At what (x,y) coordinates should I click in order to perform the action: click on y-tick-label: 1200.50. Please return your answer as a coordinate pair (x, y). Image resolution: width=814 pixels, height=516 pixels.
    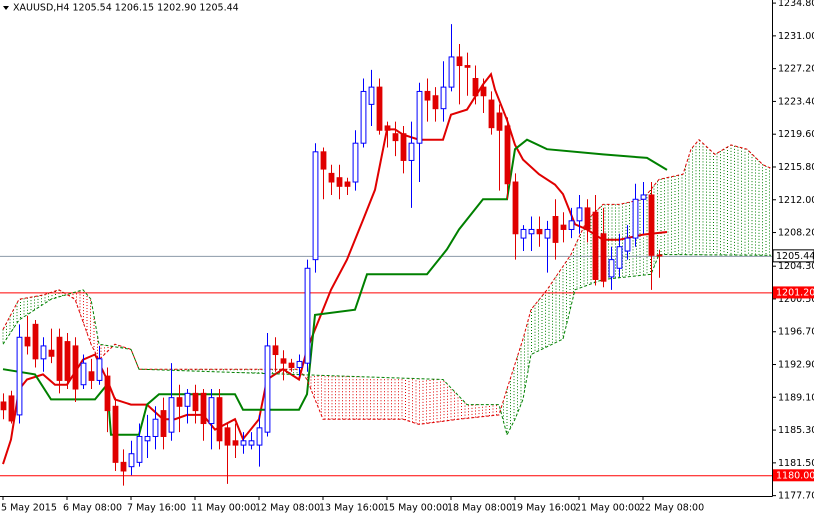
    Looking at the image, I should click on (796, 299).